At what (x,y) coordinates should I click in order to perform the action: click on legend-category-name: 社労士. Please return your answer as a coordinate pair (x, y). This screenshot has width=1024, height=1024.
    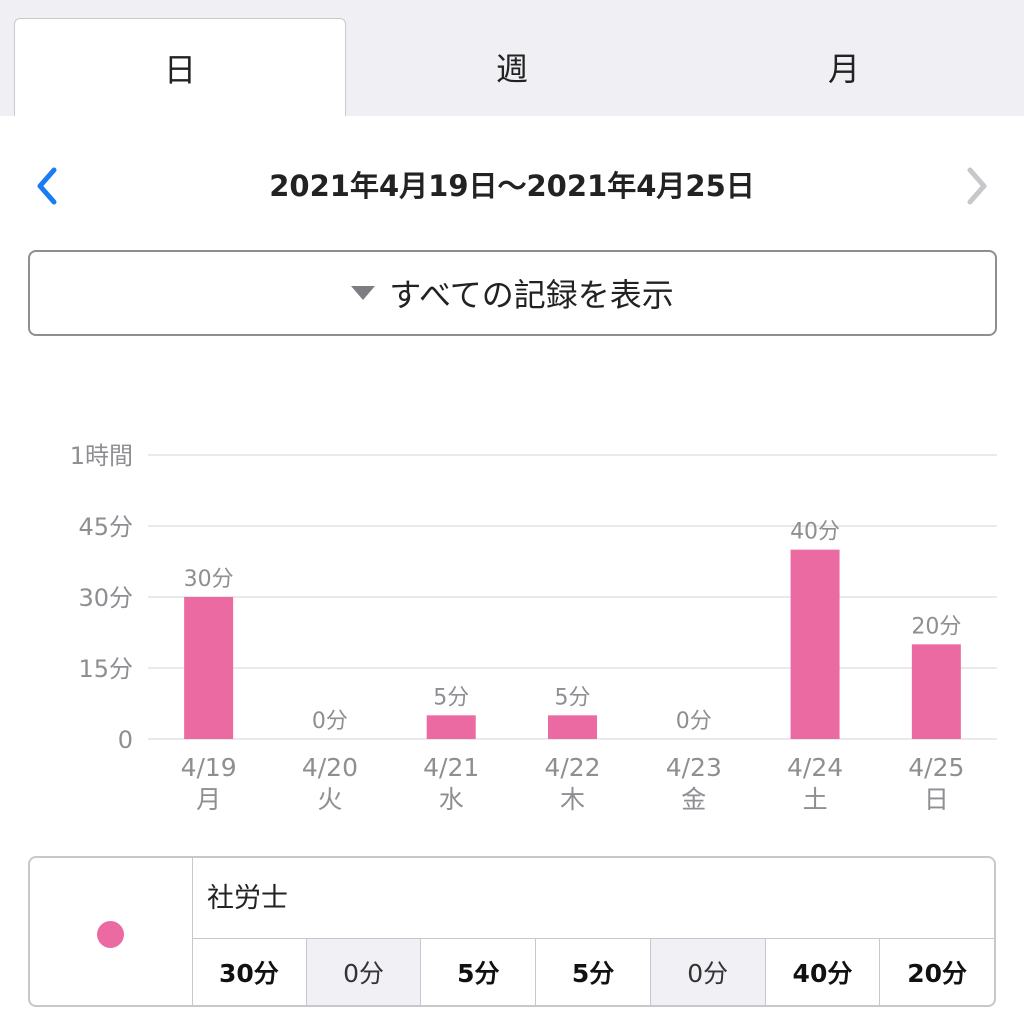
    Looking at the image, I should click on (247, 898).